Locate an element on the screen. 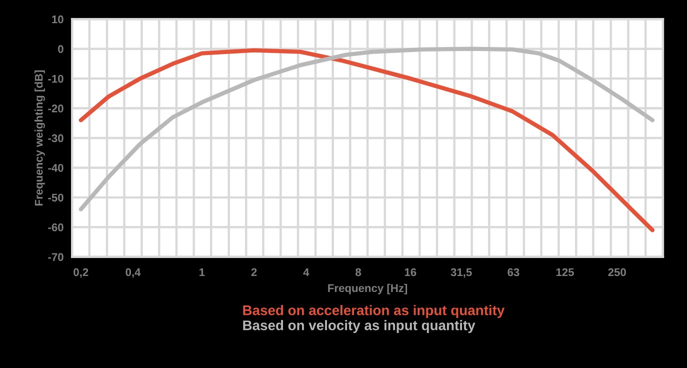  x-axis-title: Frequency [Hz] is located at coordinates (368, 289).